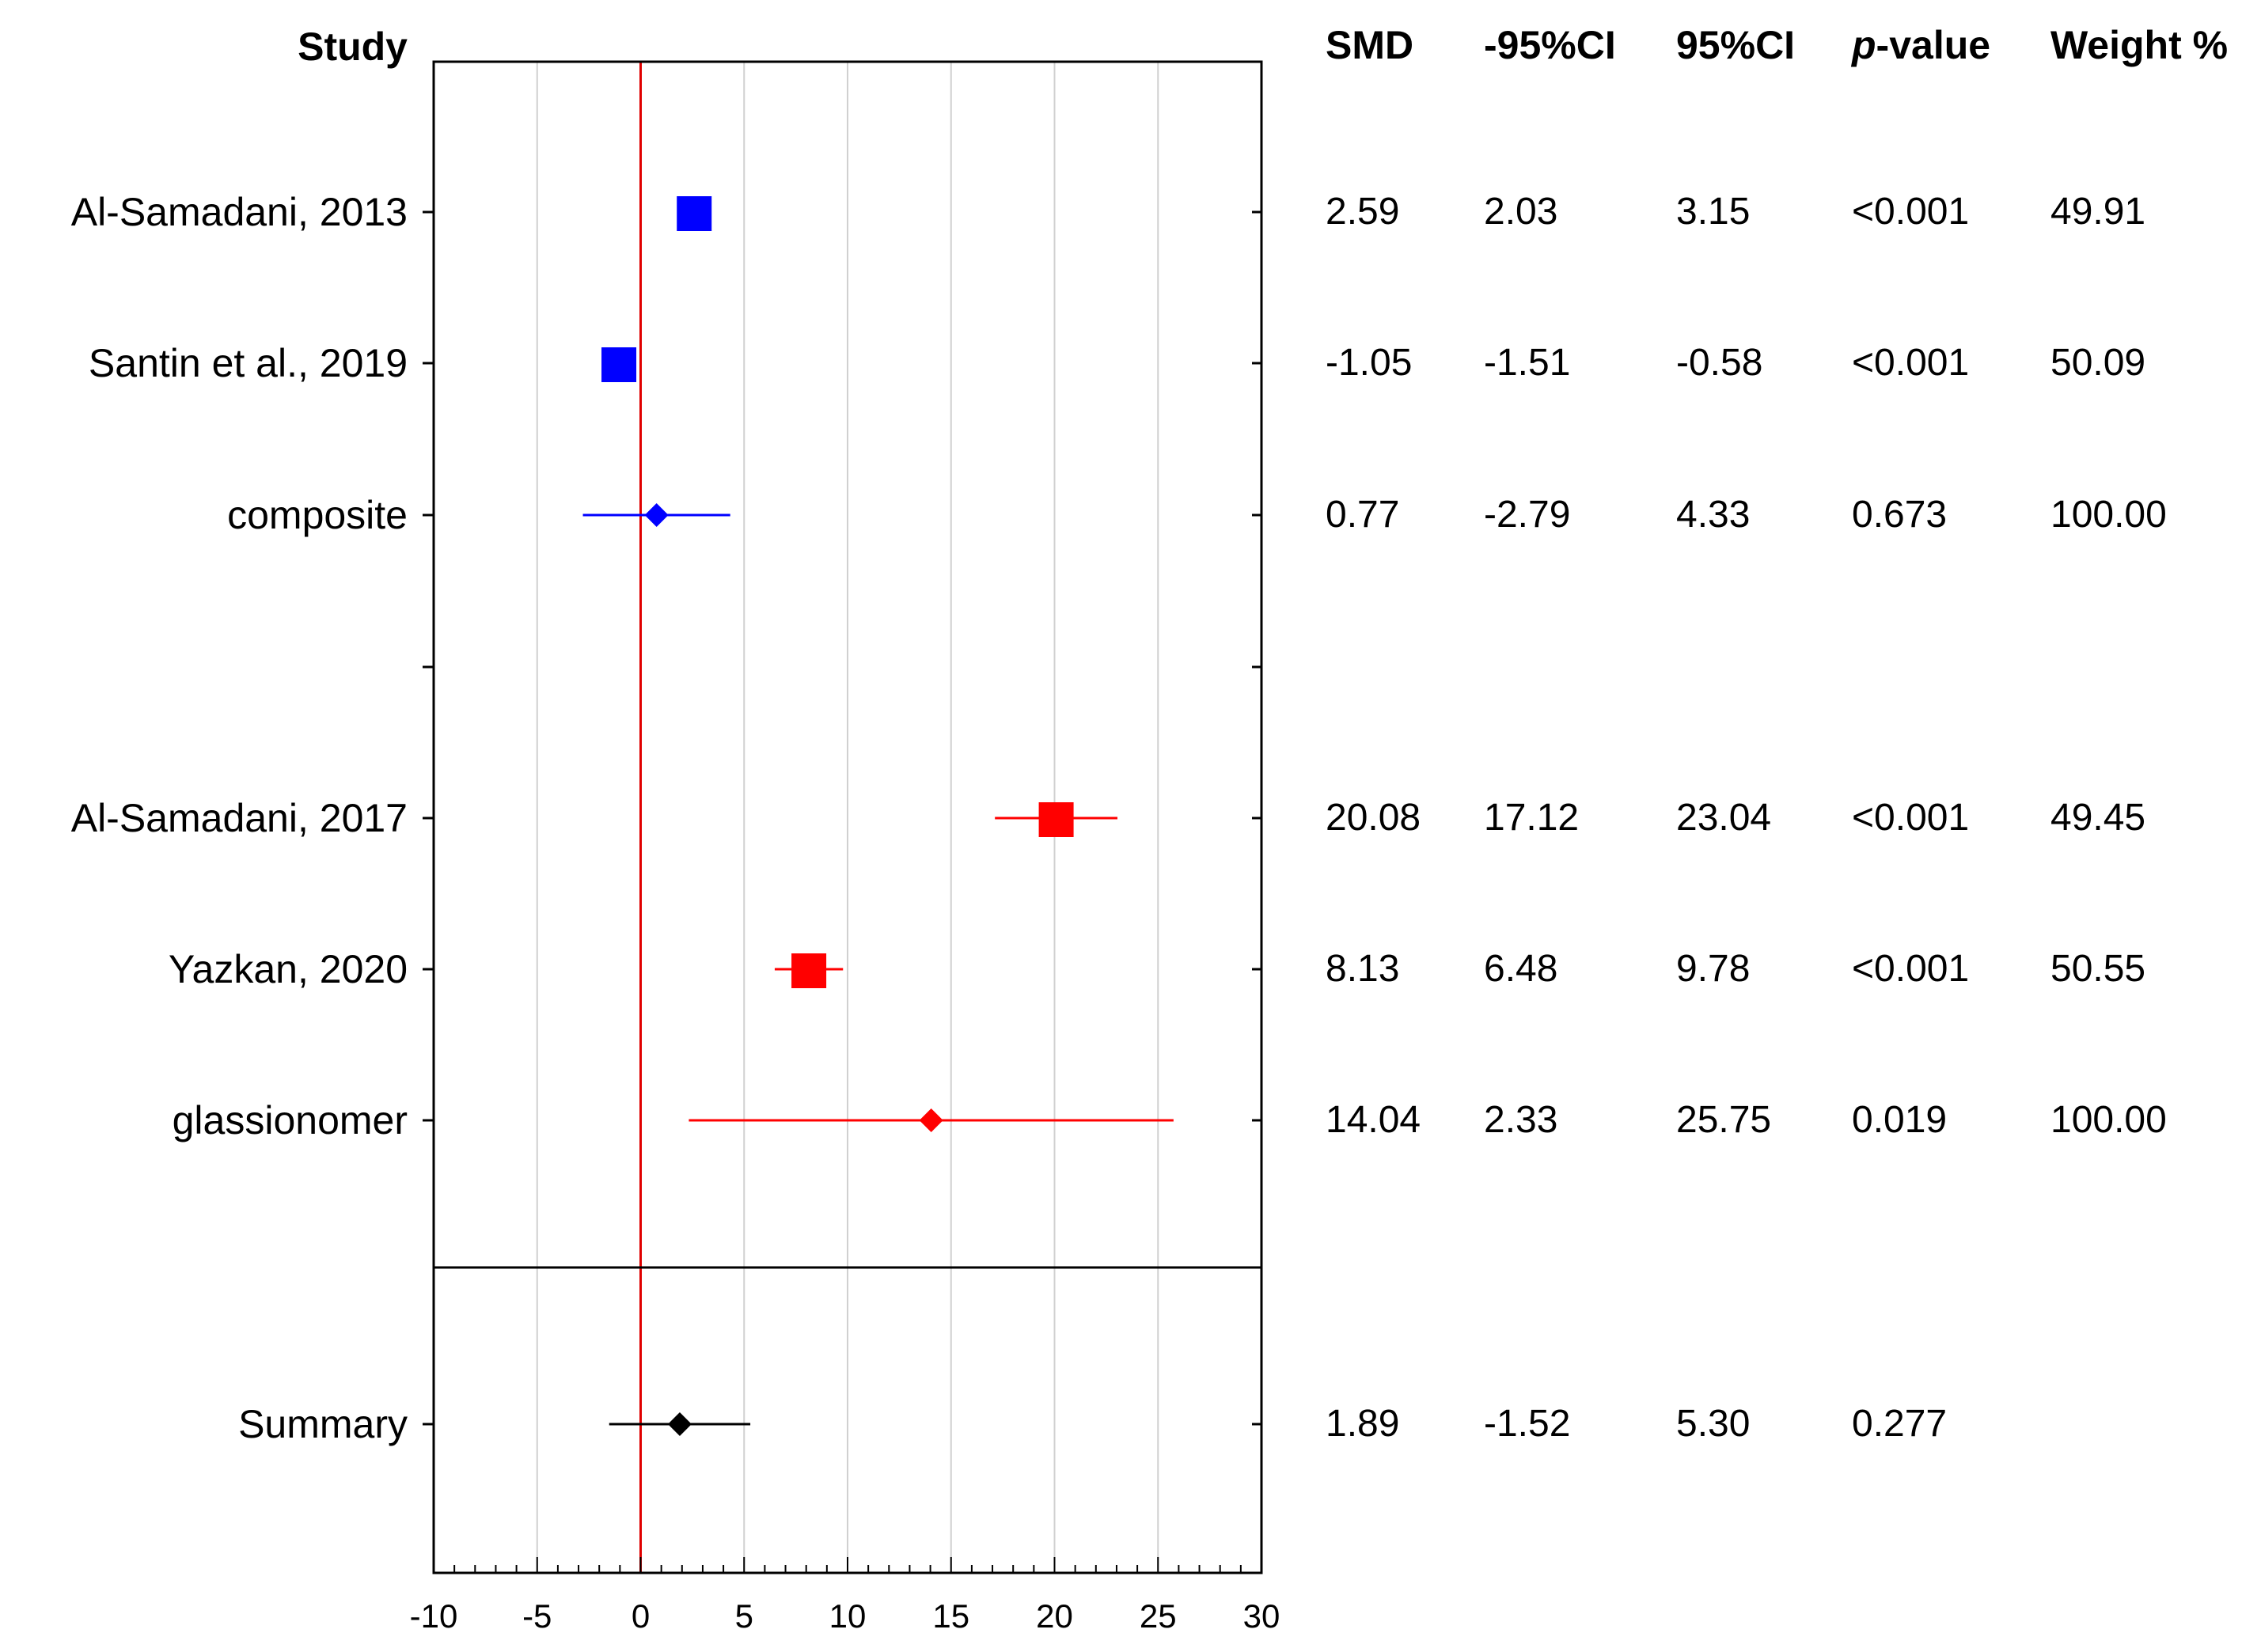  Describe the element at coordinates (1520, 969) in the screenshot. I see `value-lower: 6.48` at that location.